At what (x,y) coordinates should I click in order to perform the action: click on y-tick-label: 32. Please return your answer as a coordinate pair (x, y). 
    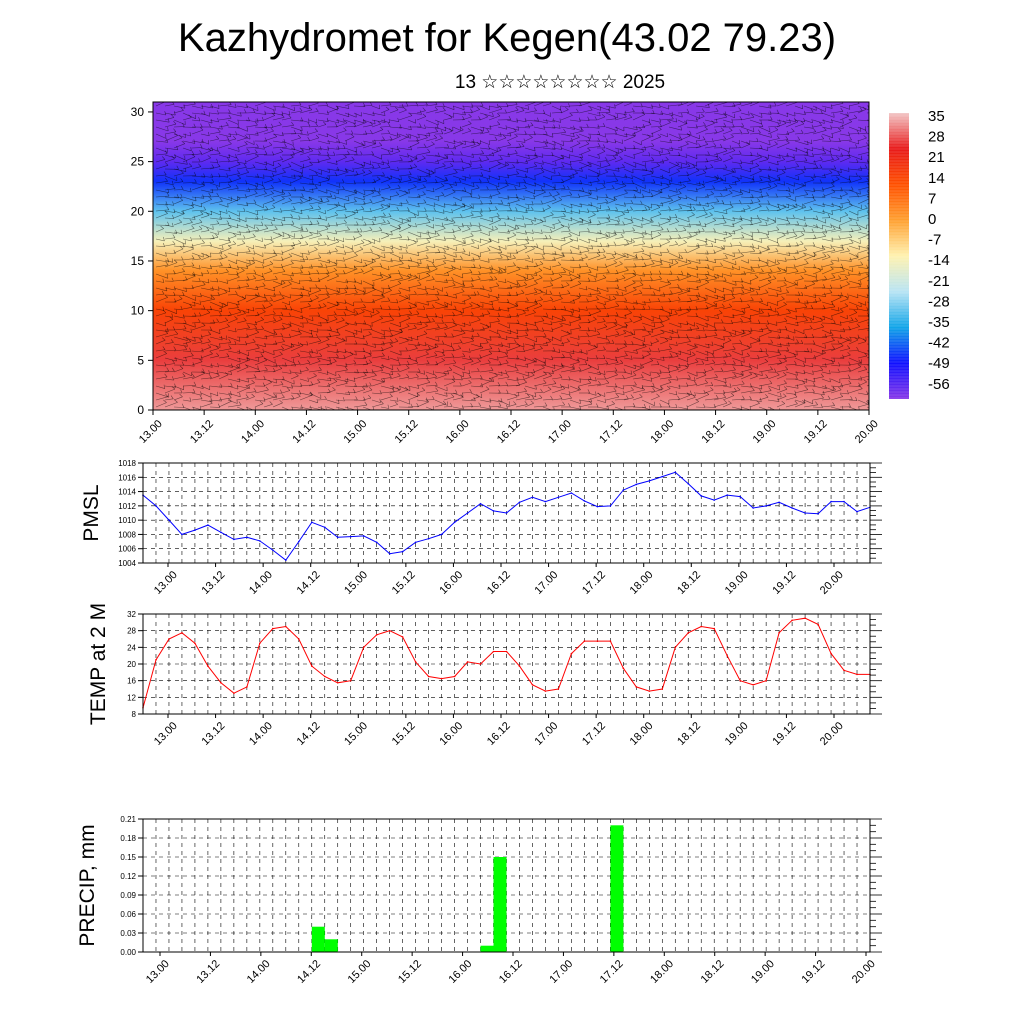
    Looking at the image, I should click on (131, 614).